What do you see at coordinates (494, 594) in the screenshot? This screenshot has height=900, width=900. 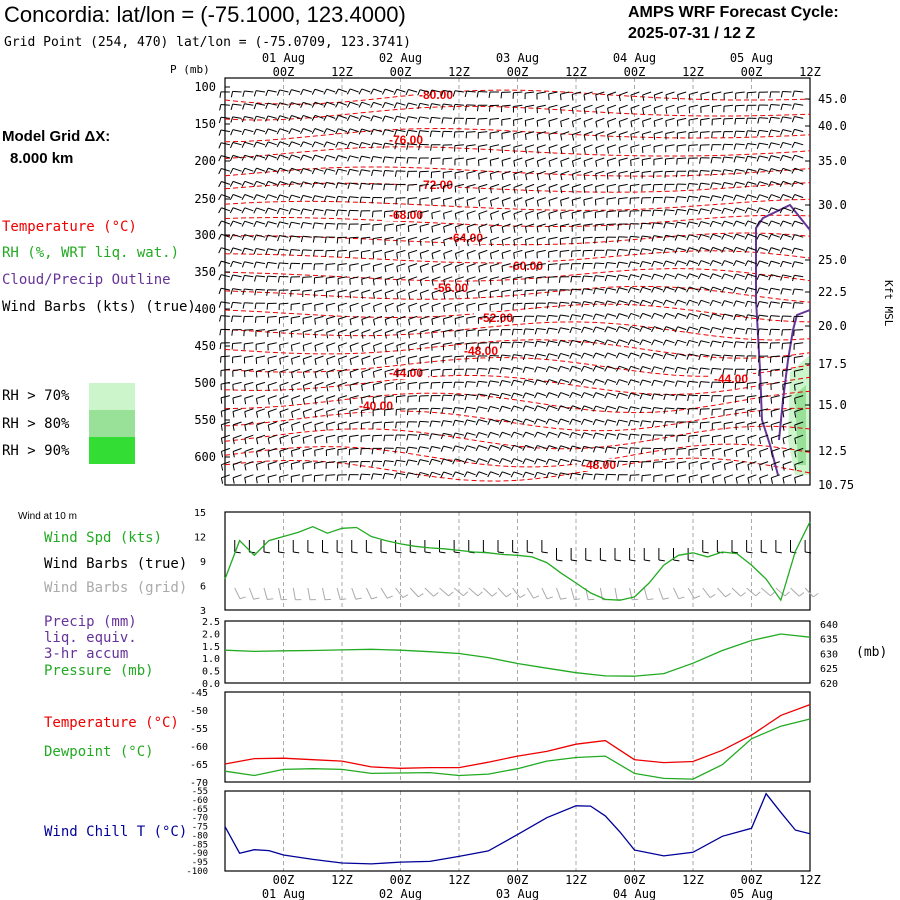 I see `wind-barb-grid-flag` at bounding box center [494, 594].